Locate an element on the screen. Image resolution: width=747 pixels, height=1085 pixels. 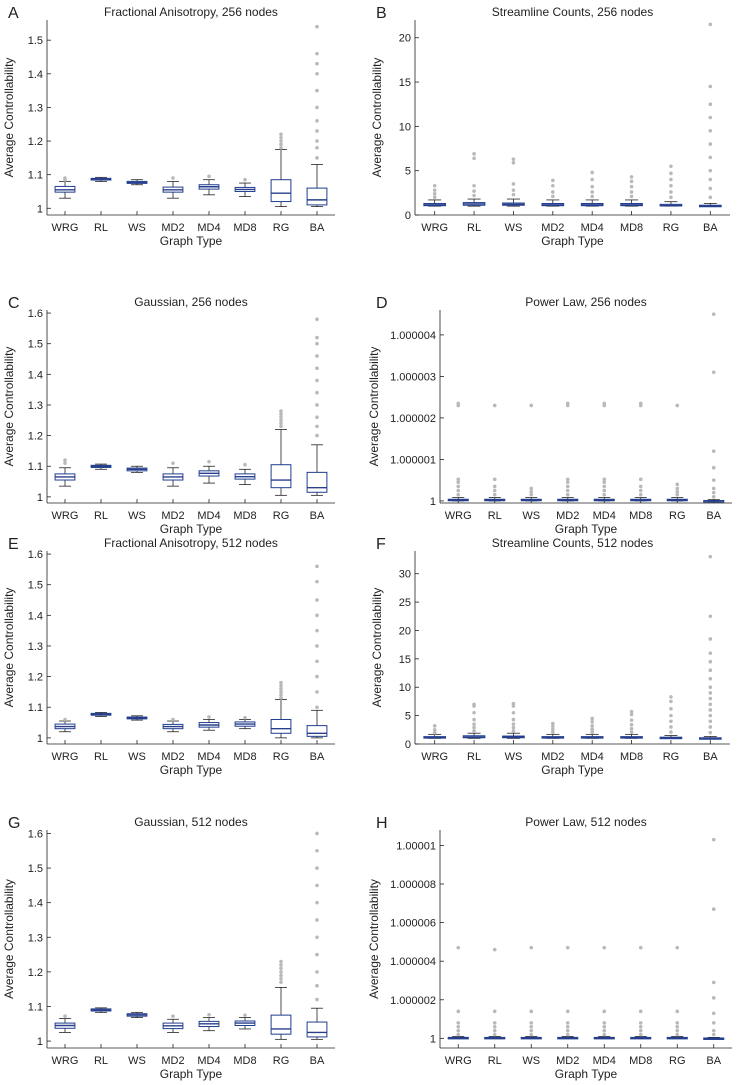
box-md8 is located at coordinates (245, 474).